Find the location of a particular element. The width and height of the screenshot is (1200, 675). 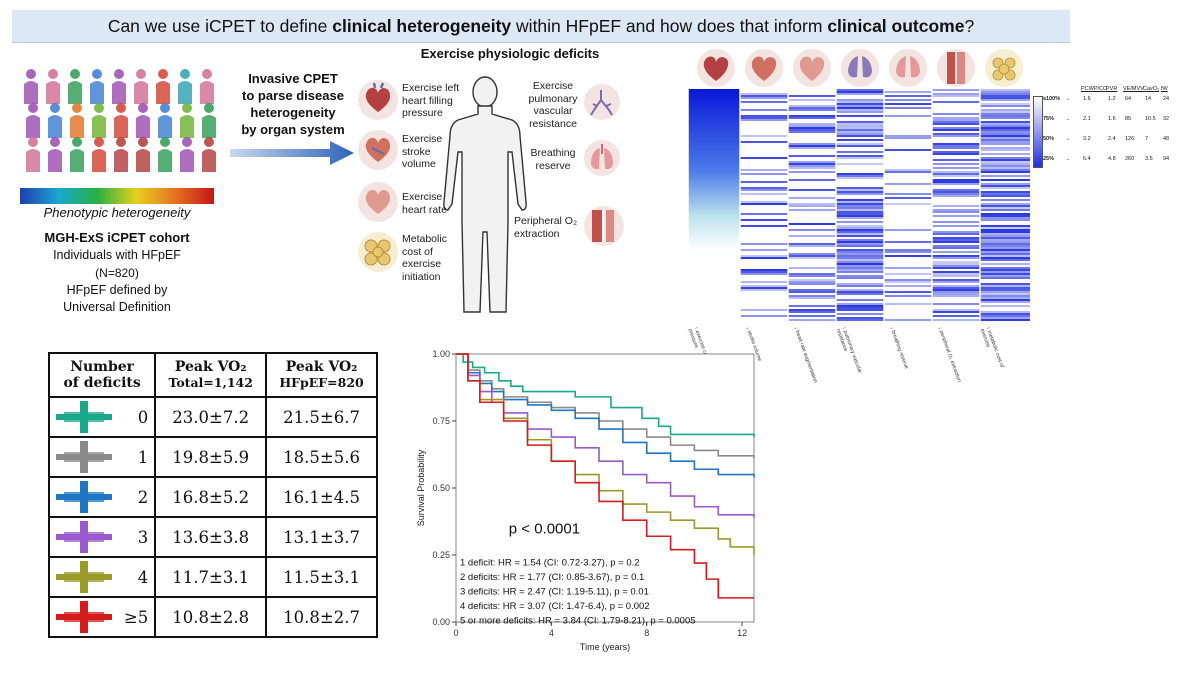

legend-value: 4.8 is located at coordinates (1112, 159).